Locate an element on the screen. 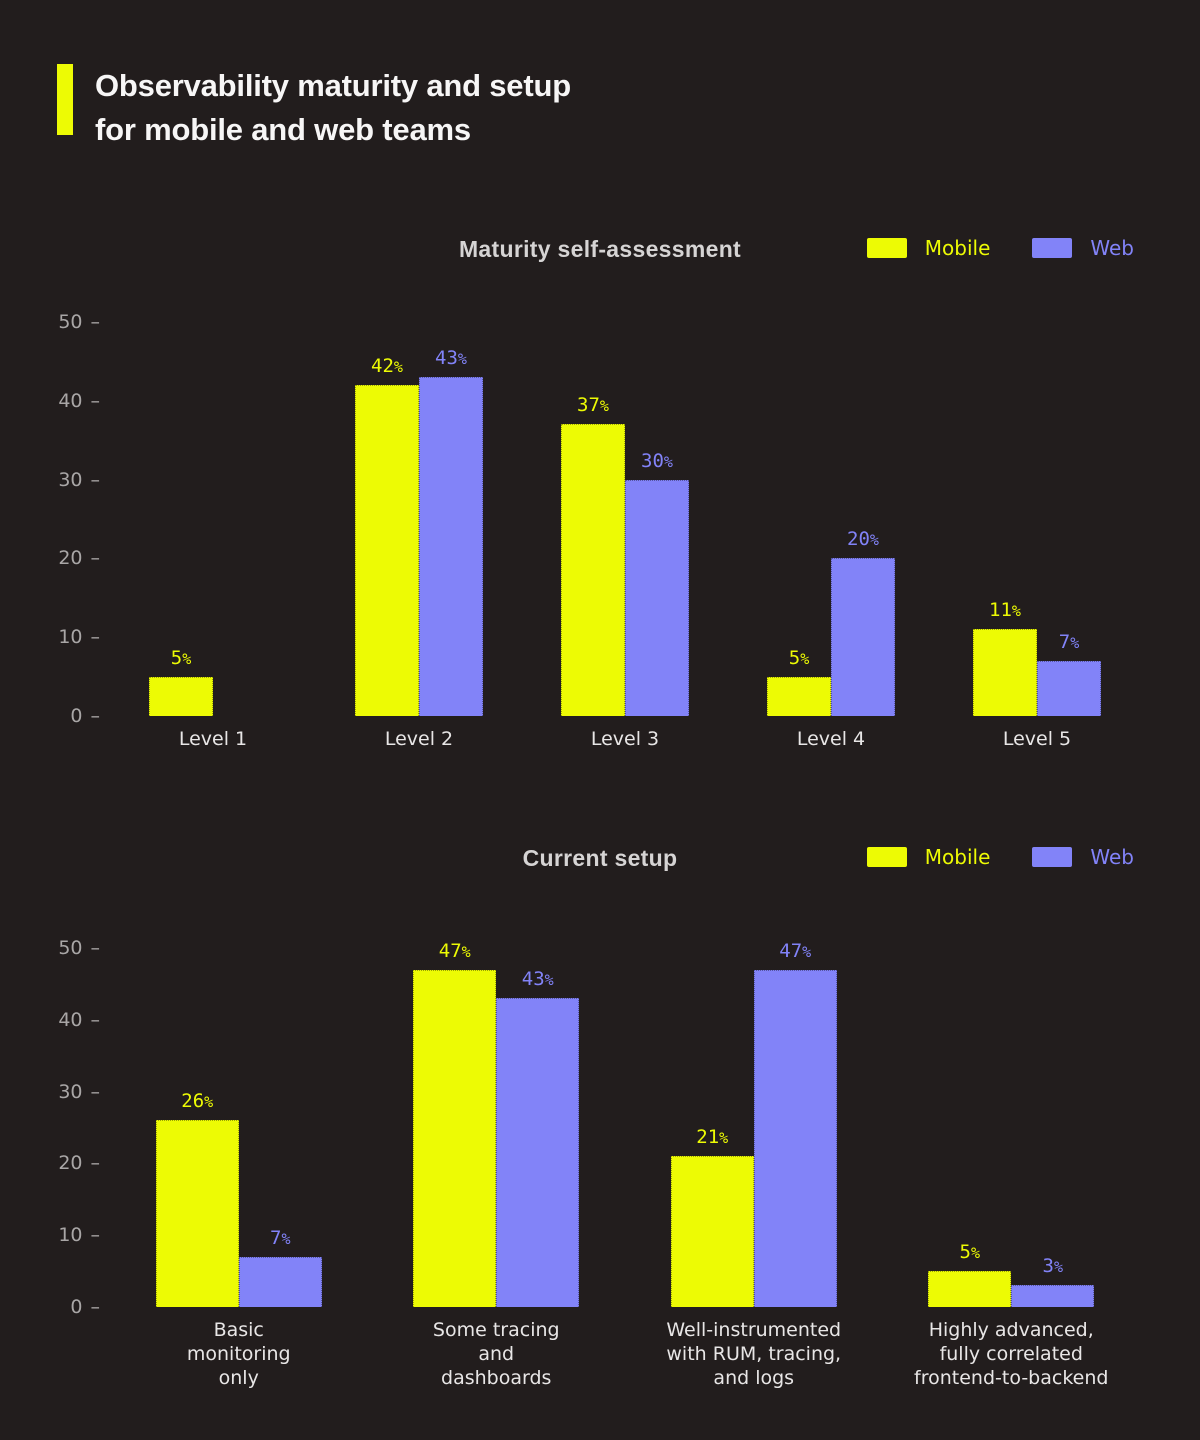 This screenshot has height=1440, width=1200. legend-setup: Mobile Web is located at coordinates (1000, 857).